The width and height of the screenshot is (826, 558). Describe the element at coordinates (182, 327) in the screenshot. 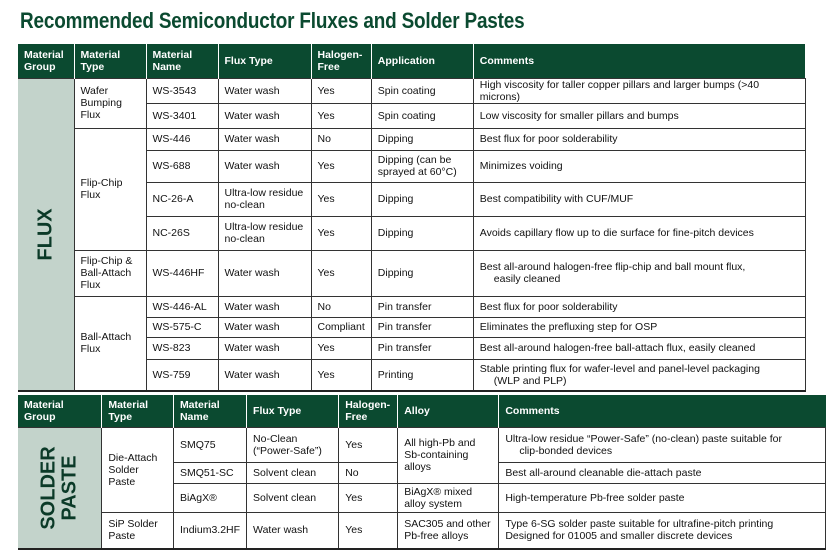

I see `material-name: WS-575-C` at that location.